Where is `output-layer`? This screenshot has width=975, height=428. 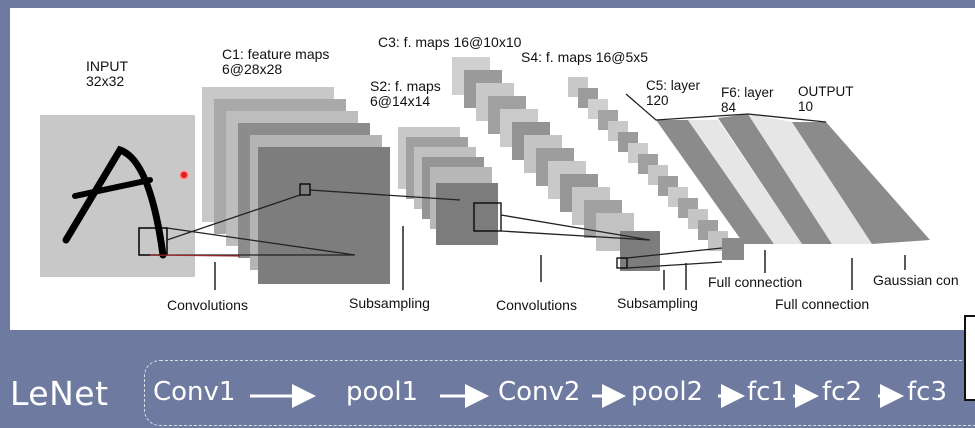
output-layer is located at coordinates (861, 183).